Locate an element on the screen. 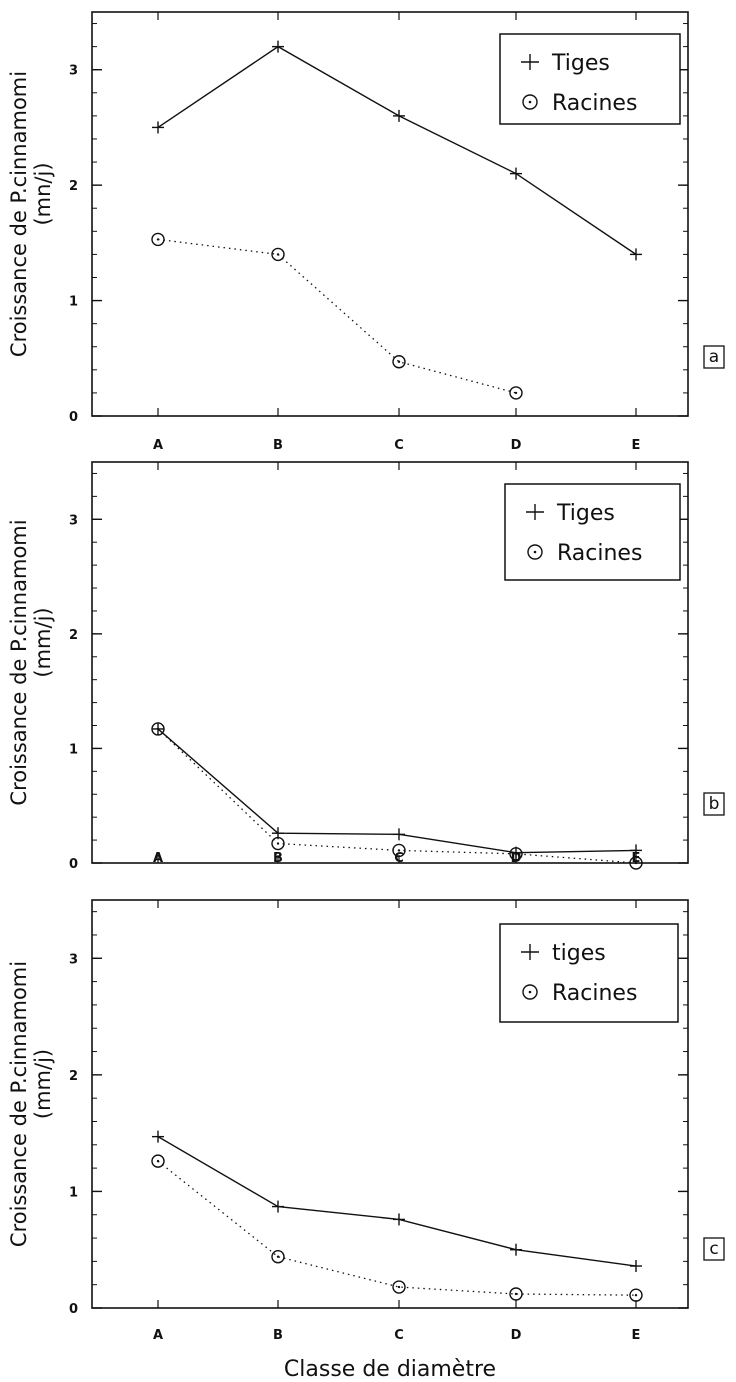 This screenshot has width=736, height=1382. y-axis-unit: (mm/j) is located at coordinates (43, 1084).